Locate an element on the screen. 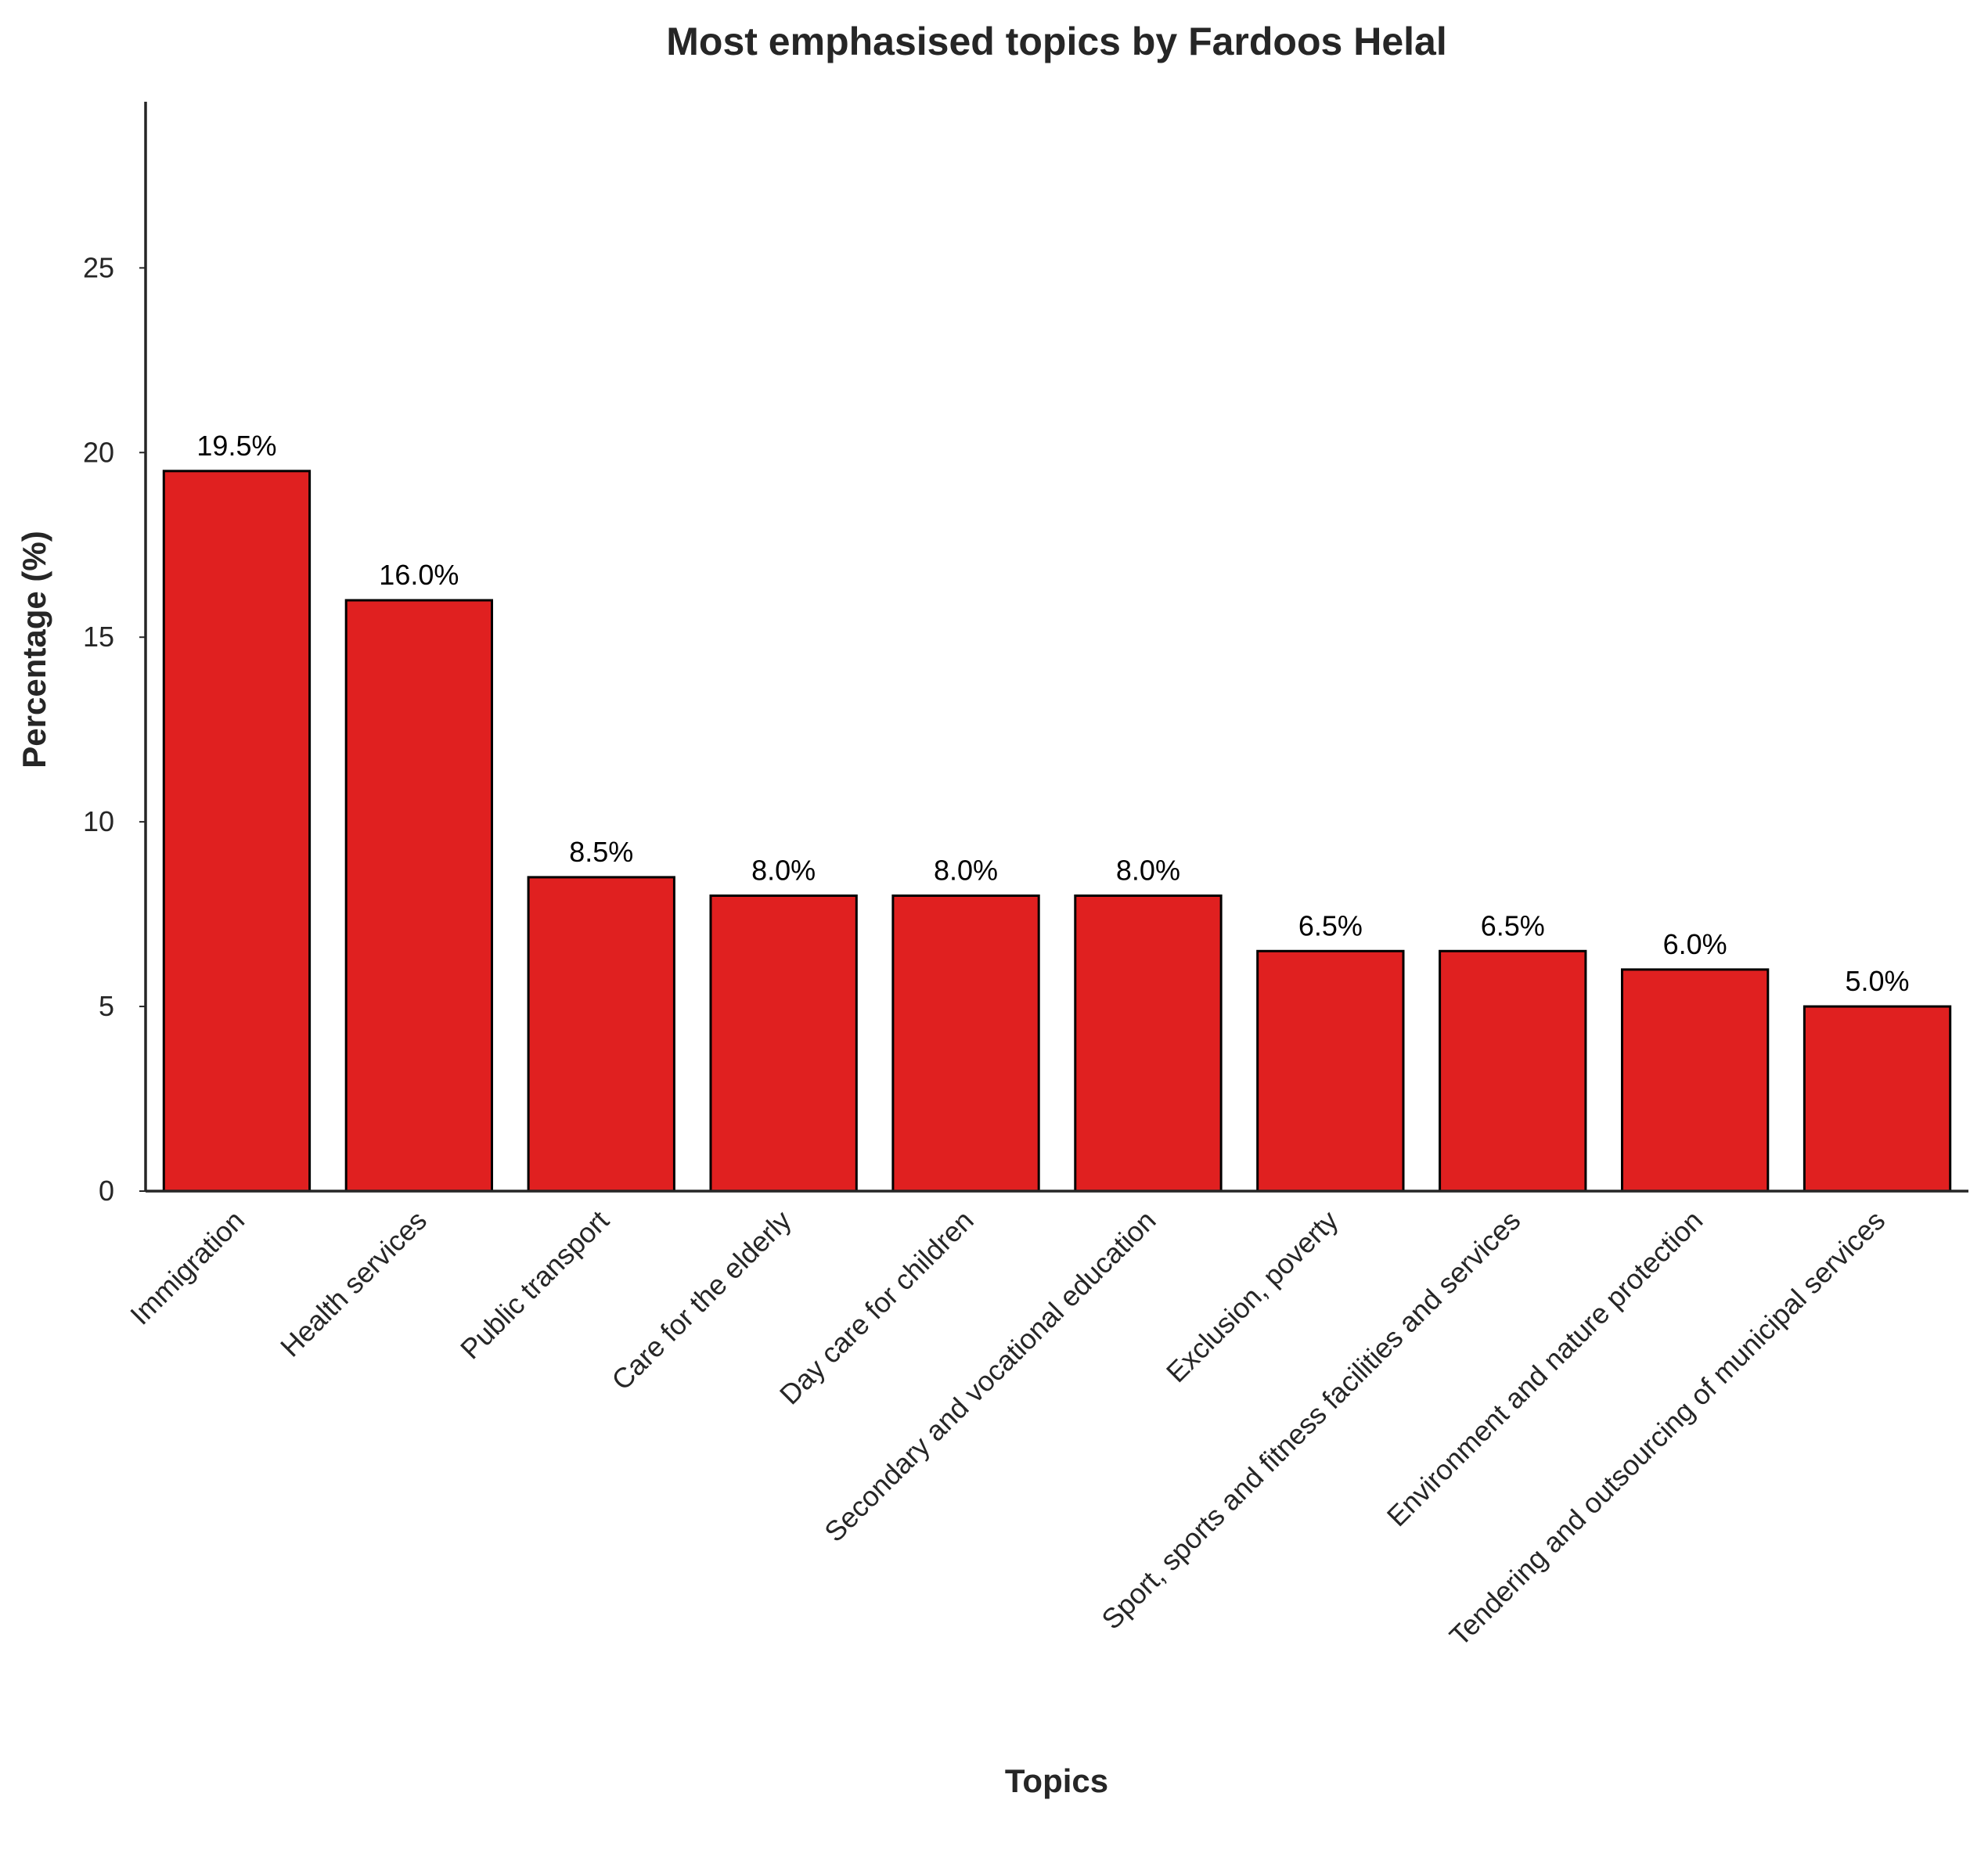 This screenshot has width=1988, height=1861. x-tick-label: Exclusion, poverty is located at coordinates (1253, 1296).